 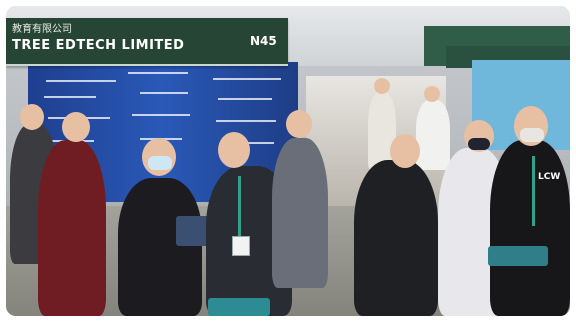 What do you see at coordinates (300, 213) in the screenshot?
I see `visitor-grey-shirt` at bounding box center [300, 213].